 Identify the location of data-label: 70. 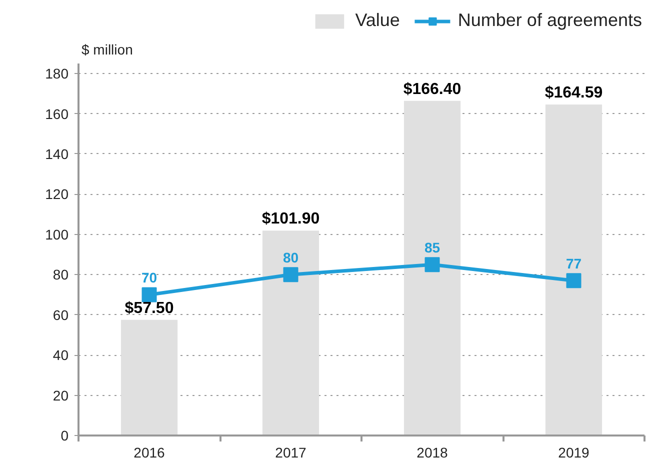
(149, 278).